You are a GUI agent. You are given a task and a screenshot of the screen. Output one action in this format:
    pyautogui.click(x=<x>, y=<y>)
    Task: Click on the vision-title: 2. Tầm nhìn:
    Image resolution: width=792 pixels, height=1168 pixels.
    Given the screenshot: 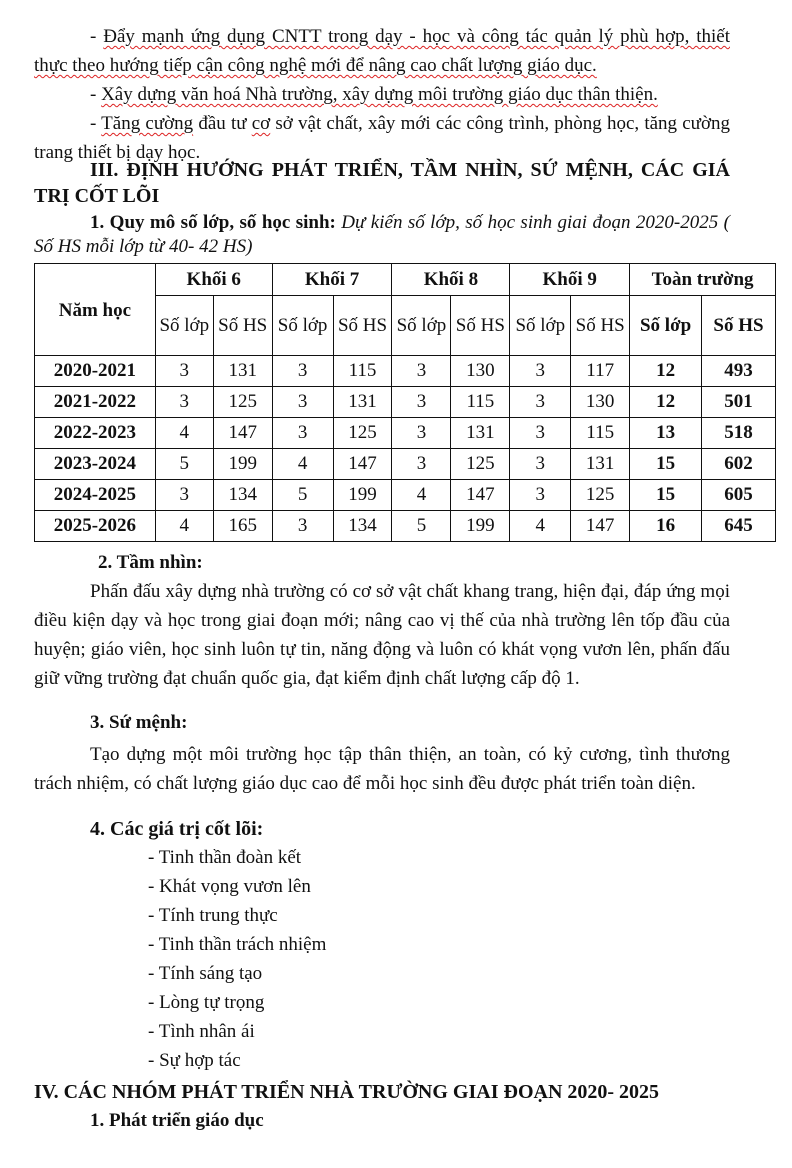 What is the action you would take?
    pyautogui.click(x=150, y=562)
    